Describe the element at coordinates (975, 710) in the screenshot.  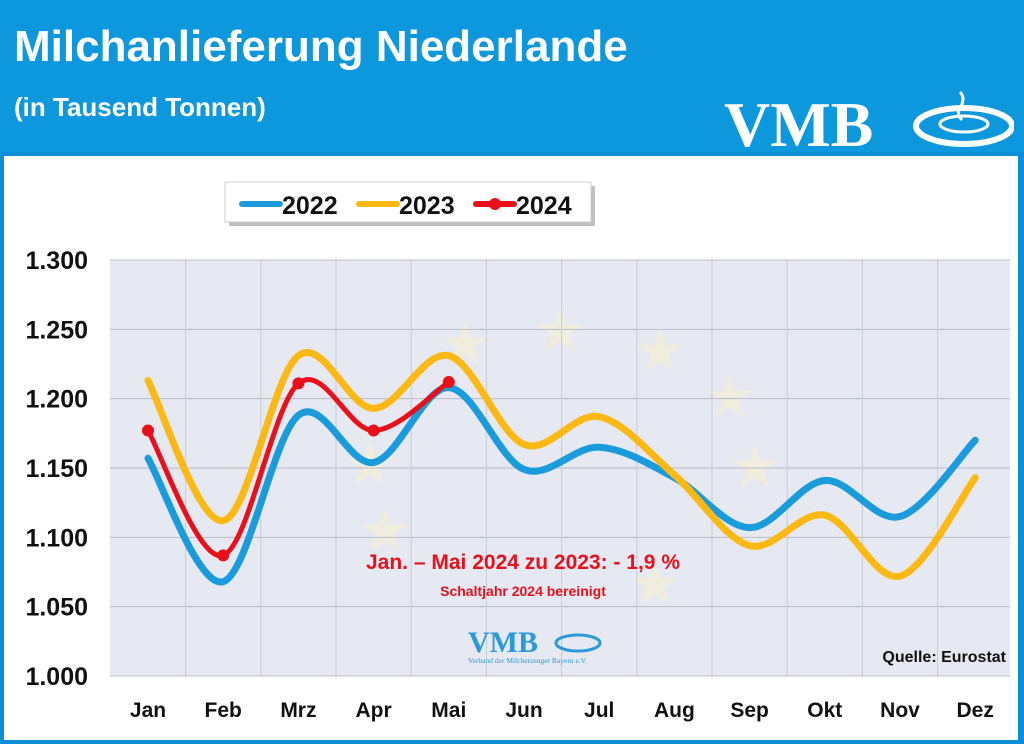
I see `x-tick-label: Dez` at that location.